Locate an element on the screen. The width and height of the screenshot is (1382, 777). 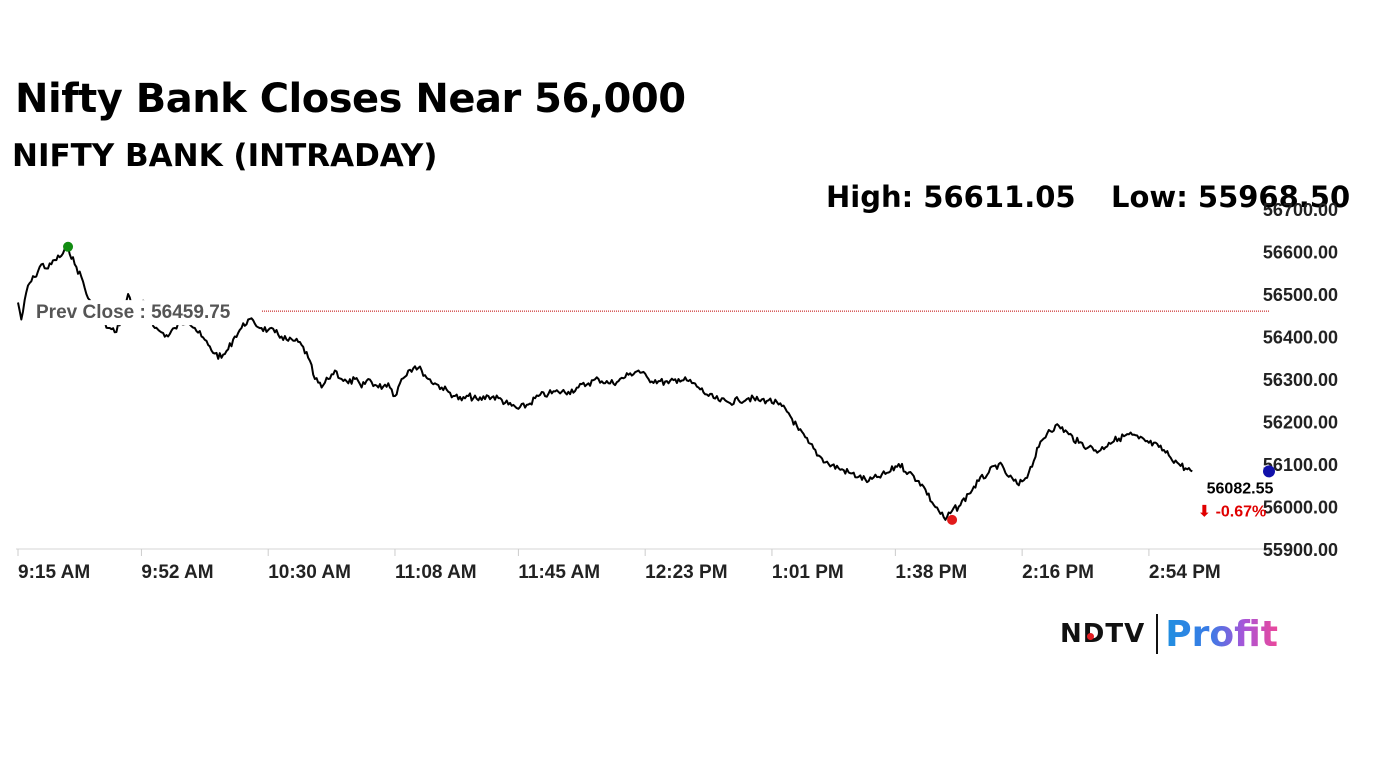
low-point-marker is located at coordinates (952, 519).